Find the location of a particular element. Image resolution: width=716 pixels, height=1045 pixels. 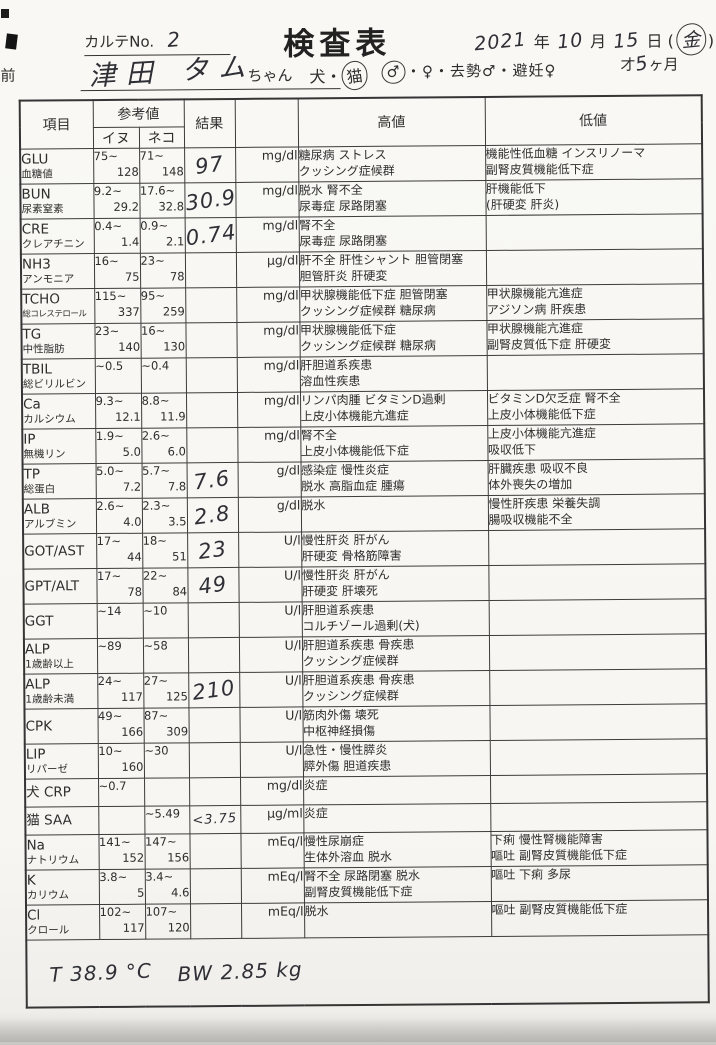

high-meaning-line2: 胆管肝炎 肝硬変 is located at coordinates (393, 274).